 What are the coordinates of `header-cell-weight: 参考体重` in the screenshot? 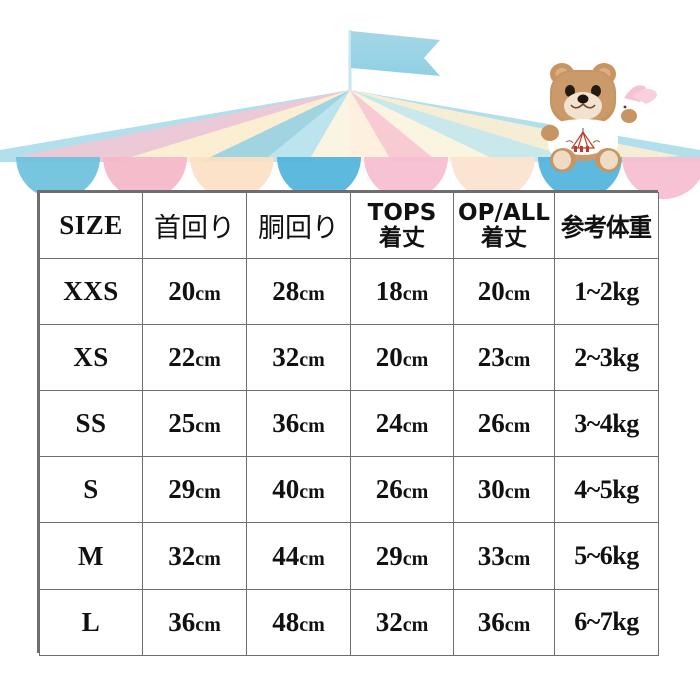 It's located at (606, 225).